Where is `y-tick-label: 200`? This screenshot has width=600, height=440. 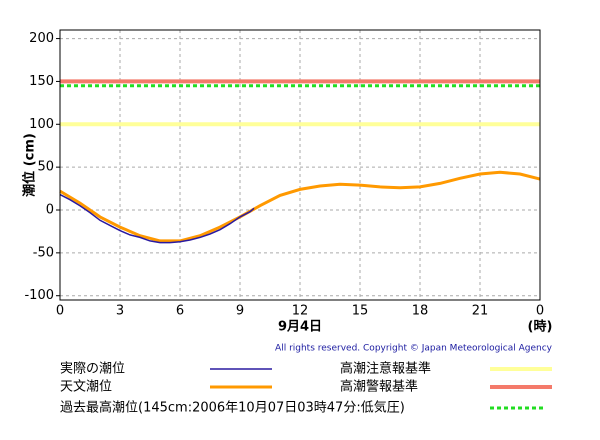
y-tick-label: 200 is located at coordinates (41, 38).